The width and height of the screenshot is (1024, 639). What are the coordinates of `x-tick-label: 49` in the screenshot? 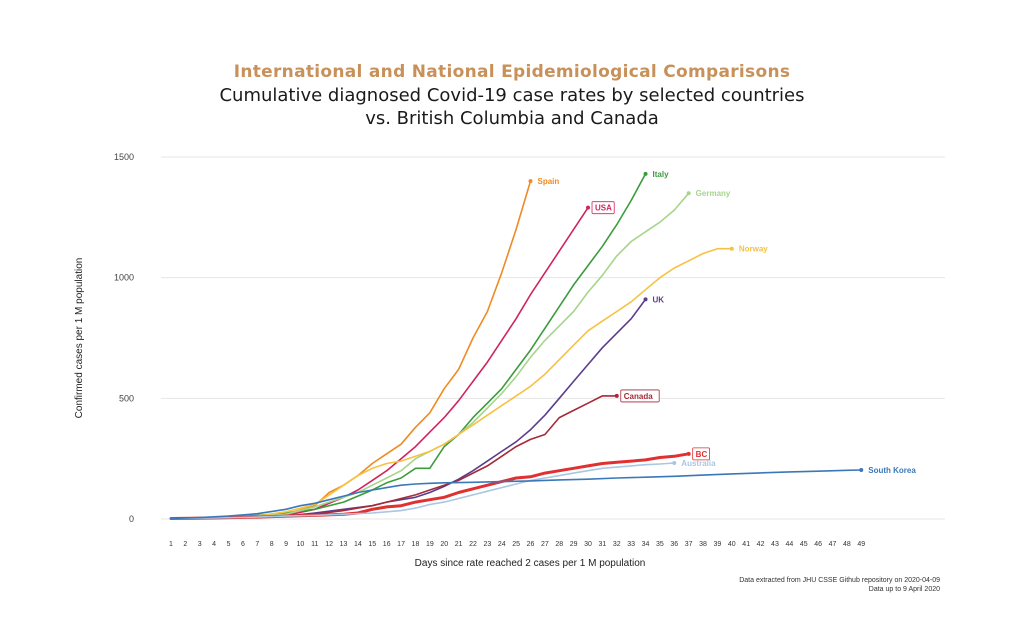 It's located at (861, 544).